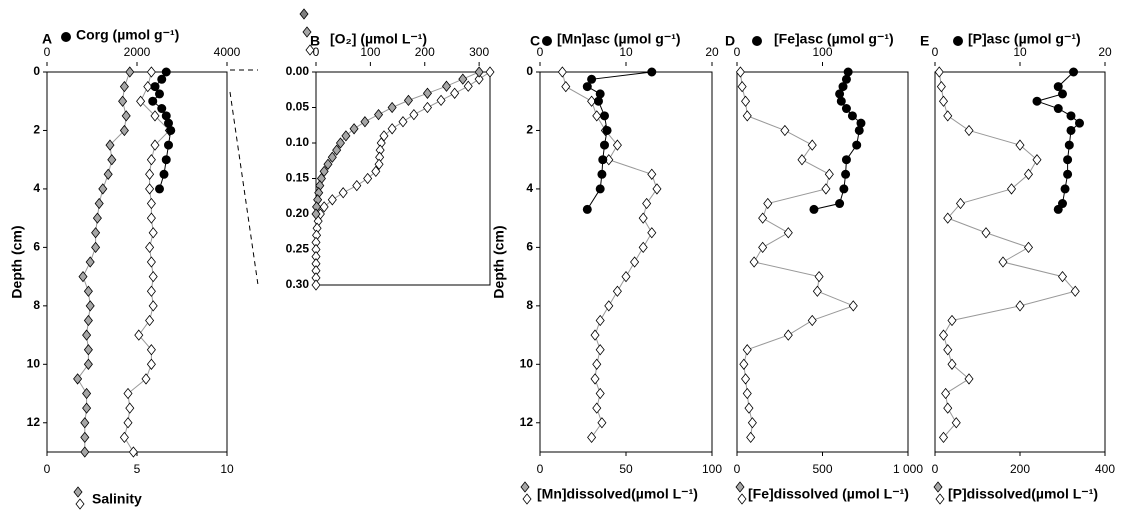  Describe the element at coordinates (908, 469) in the screenshot. I see `bottom-tick-label: 1 000` at that location.